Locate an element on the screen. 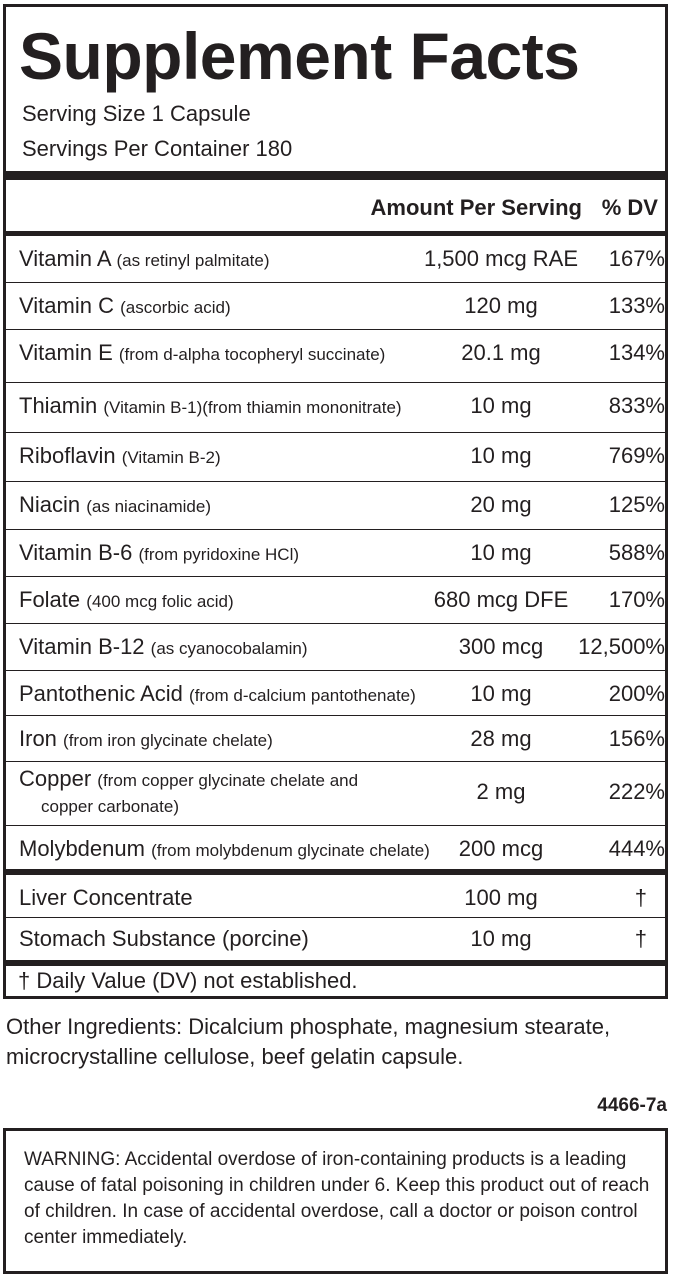  nutrient-amount: 300 mcg is located at coordinates (501, 646).